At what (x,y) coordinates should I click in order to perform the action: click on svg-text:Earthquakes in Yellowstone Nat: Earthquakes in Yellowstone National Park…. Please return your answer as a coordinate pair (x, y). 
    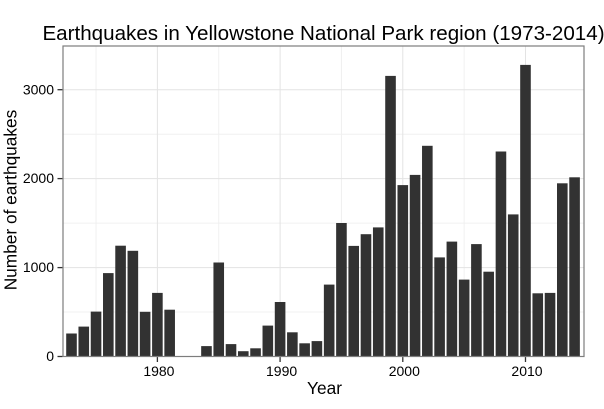
    Looking at the image, I should click on (323, 33).